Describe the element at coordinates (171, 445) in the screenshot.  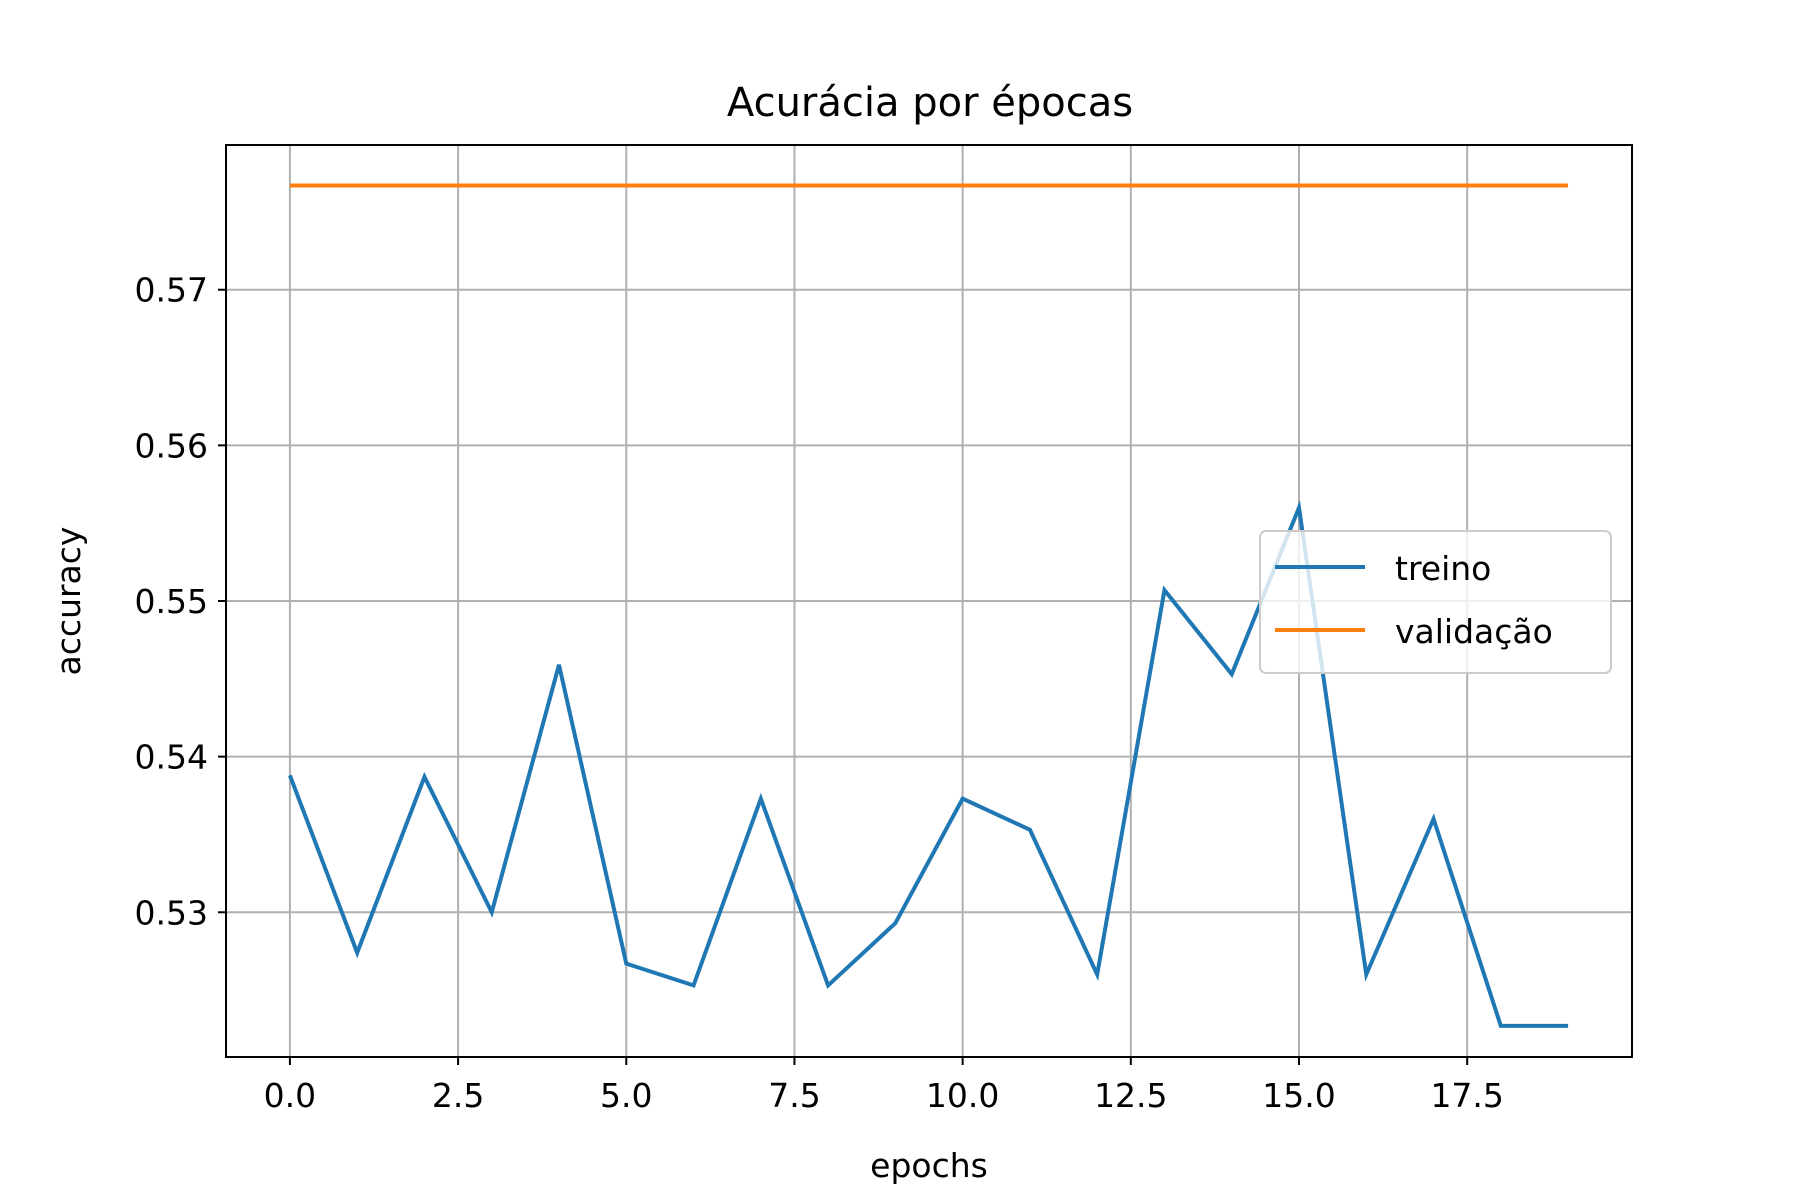
I see `y-tick-label: 0.56` at that location.